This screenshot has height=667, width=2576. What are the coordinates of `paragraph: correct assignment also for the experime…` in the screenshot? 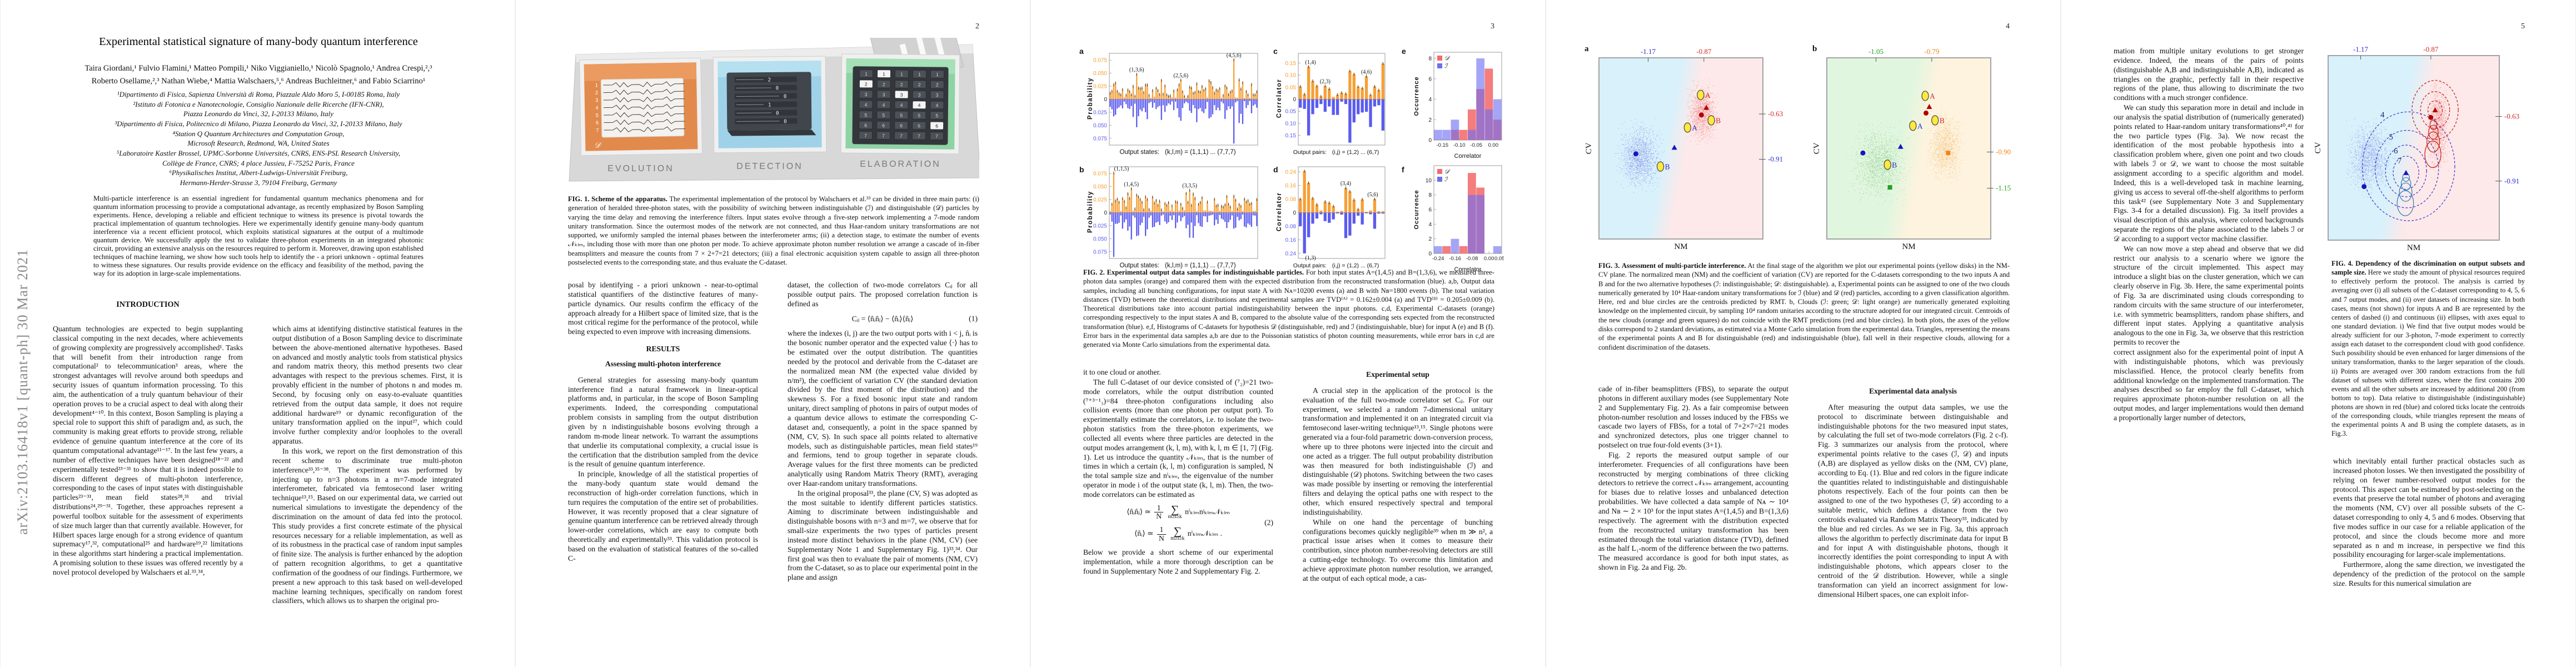 It's located at (2209, 385).